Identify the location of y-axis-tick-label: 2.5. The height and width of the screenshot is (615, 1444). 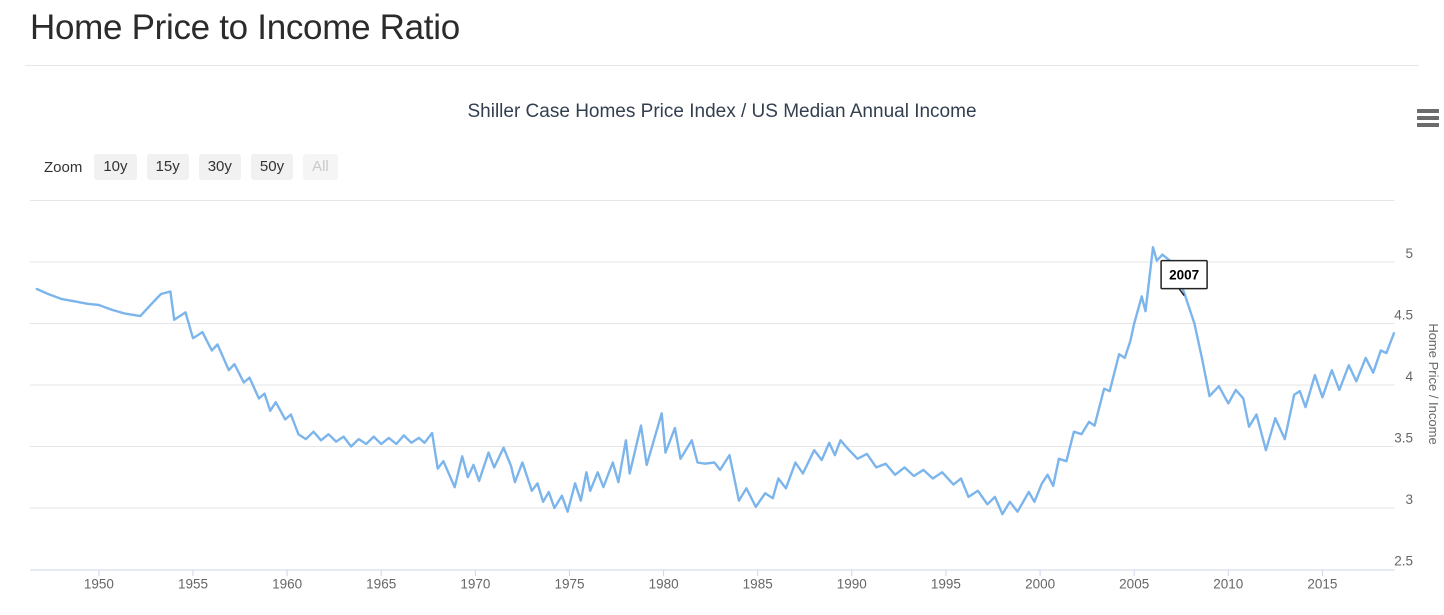
(1403, 561).